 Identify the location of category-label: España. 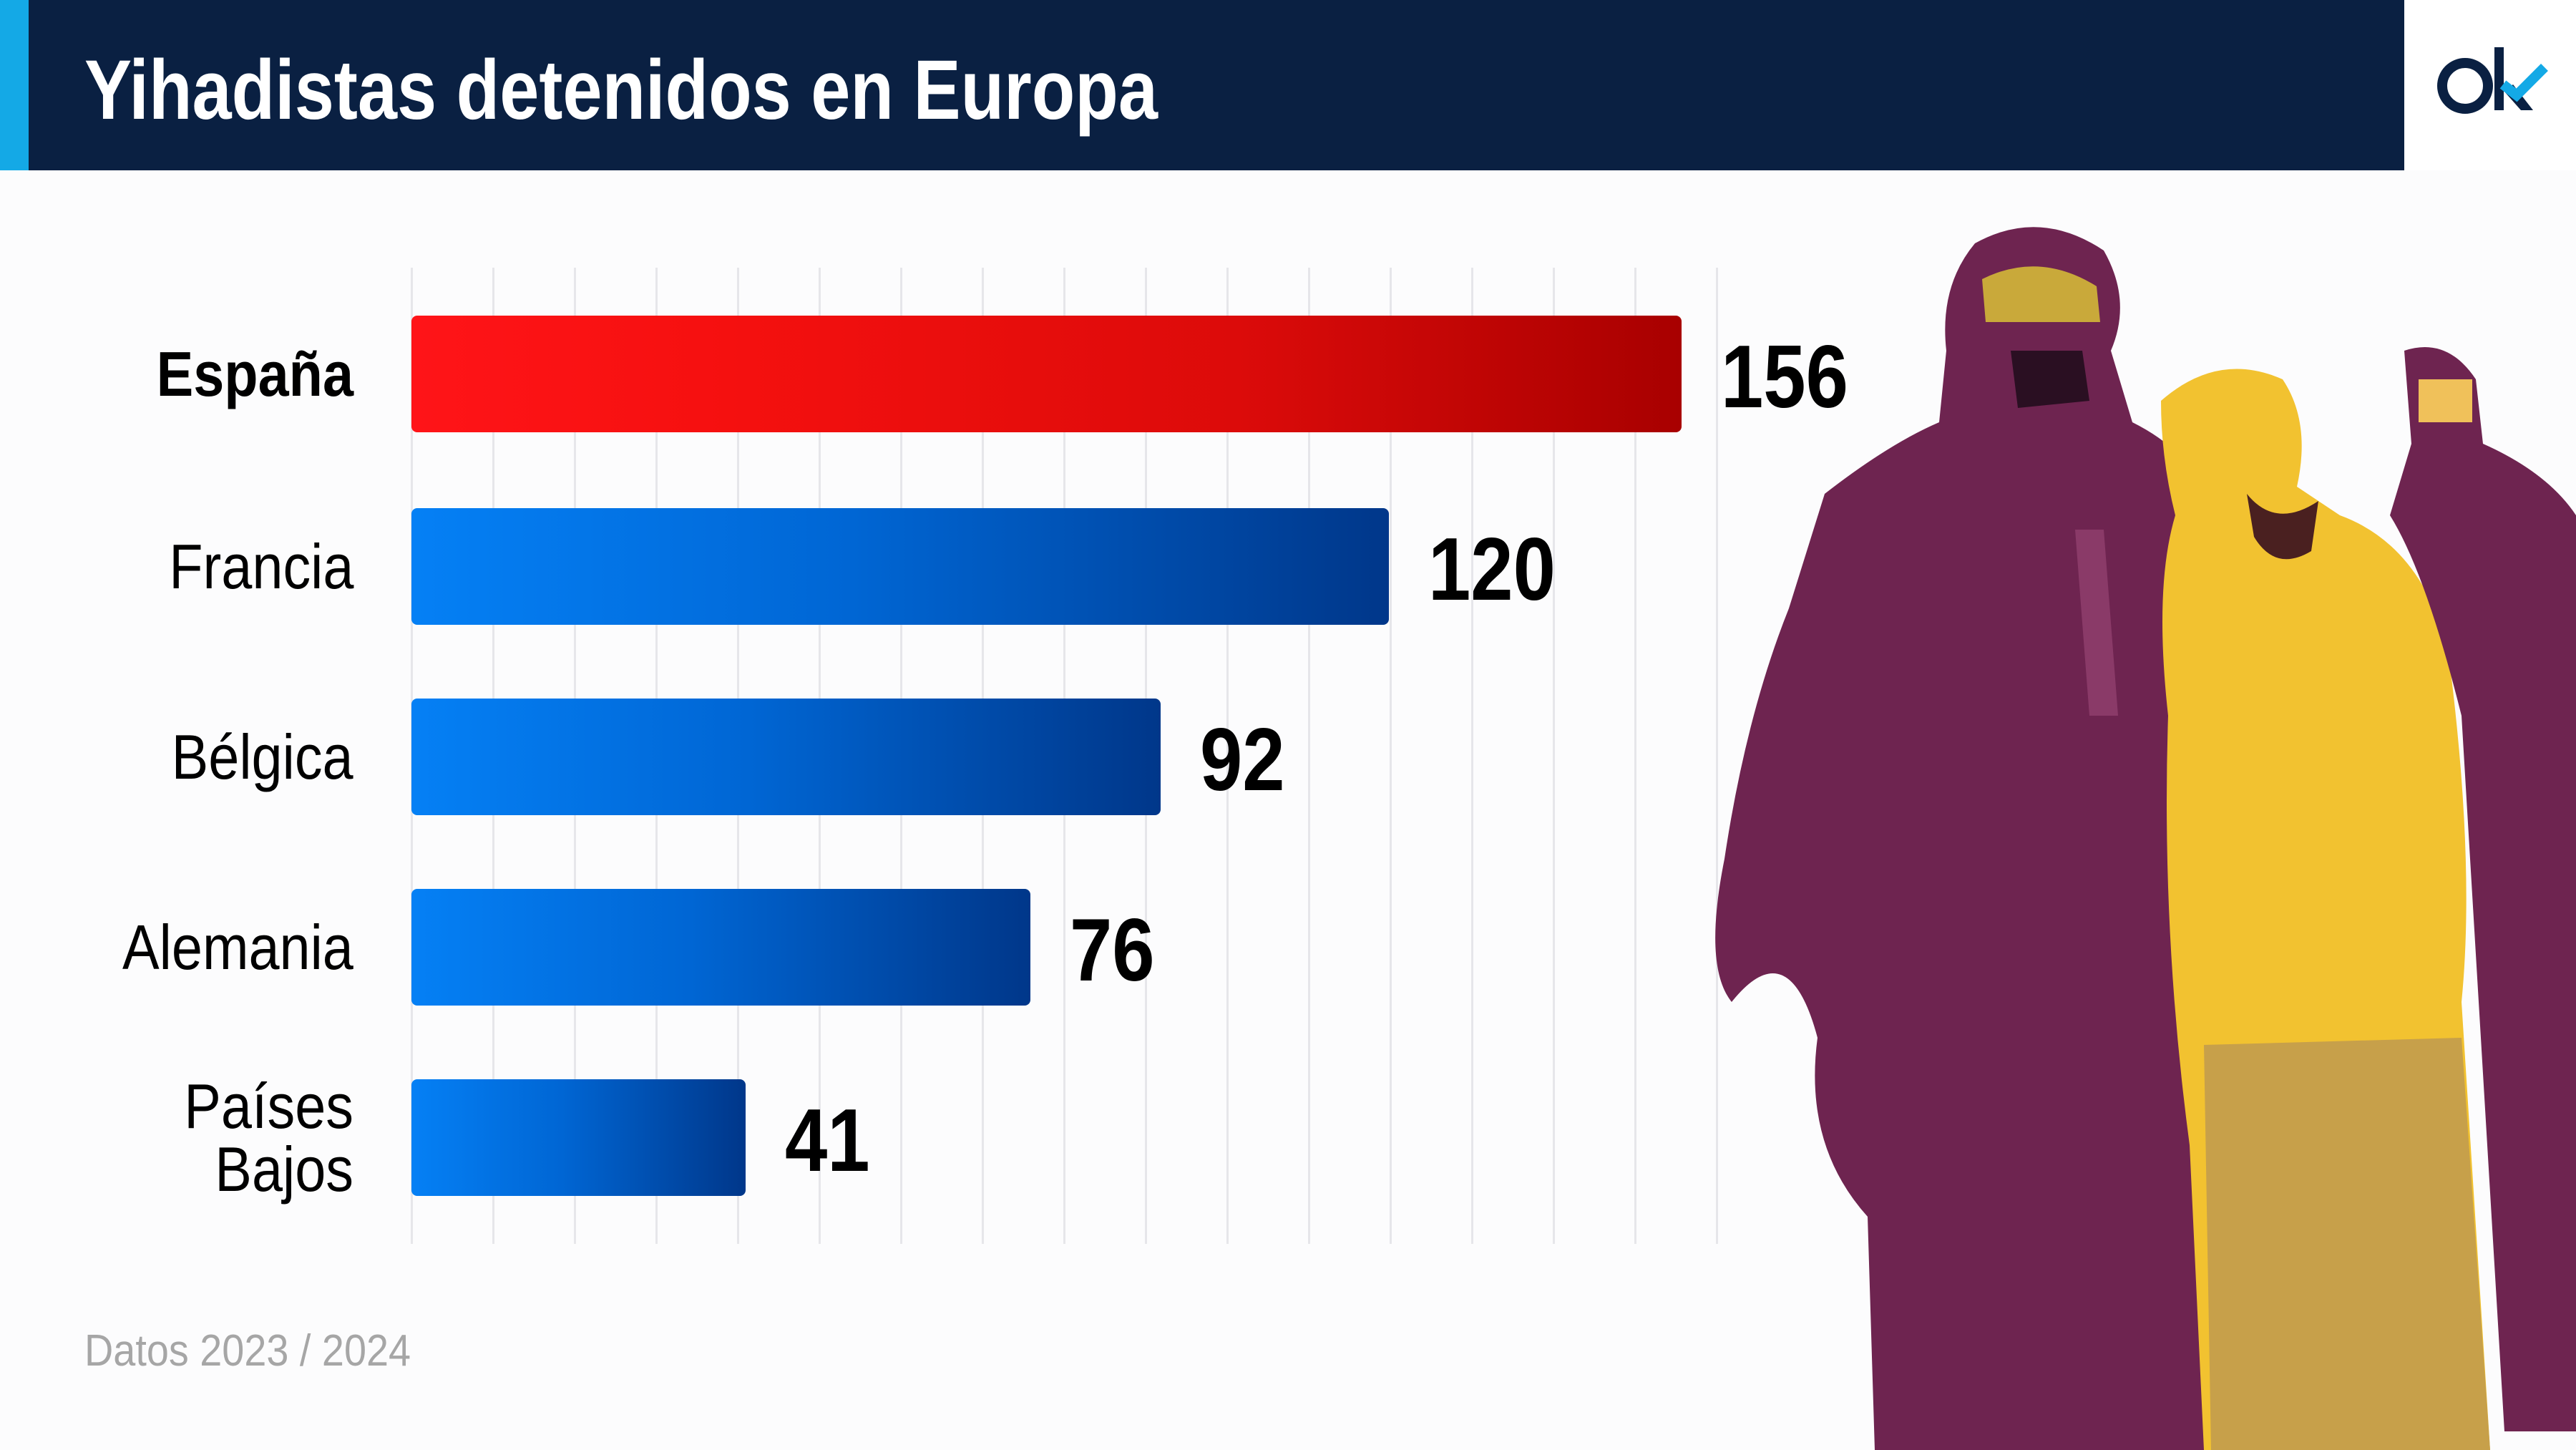
(254, 373).